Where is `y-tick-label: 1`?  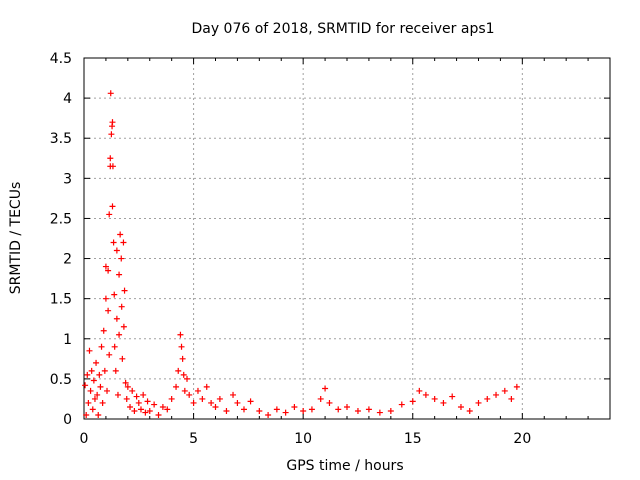 y-tick-label: 1 is located at coordinates (67, 340).